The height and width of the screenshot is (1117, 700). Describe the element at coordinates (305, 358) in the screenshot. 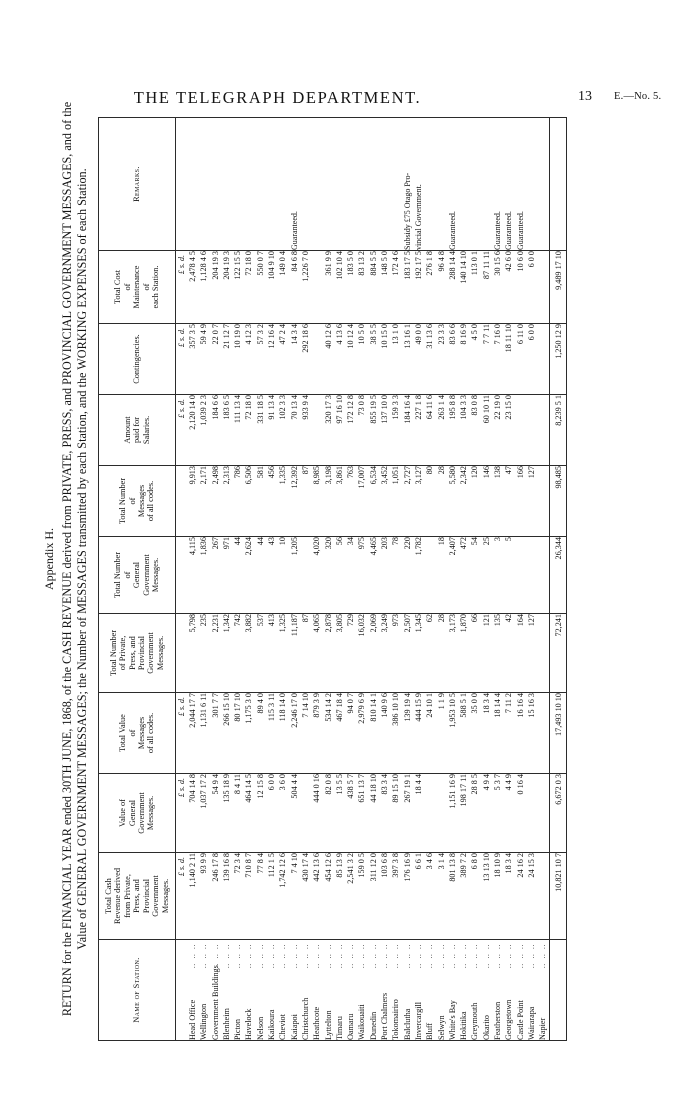

I see `cell-contingencies: 292 18 6` at that location.